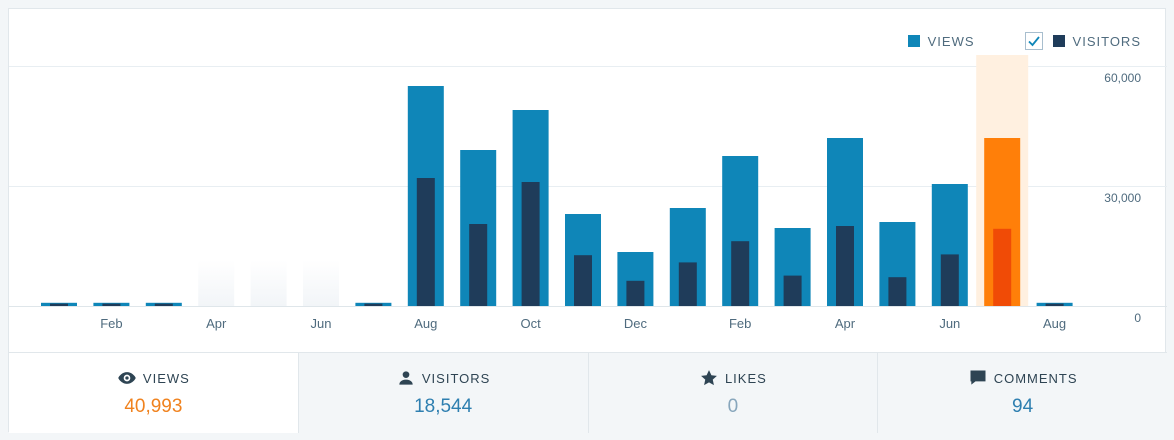 Image resolution: width=1174 pixels, height=440 pixels. What do you see at coordinates (951, 41) in the screenshot?
I see `legend-views-label: VIEWS` at bounding box center [951, 41].